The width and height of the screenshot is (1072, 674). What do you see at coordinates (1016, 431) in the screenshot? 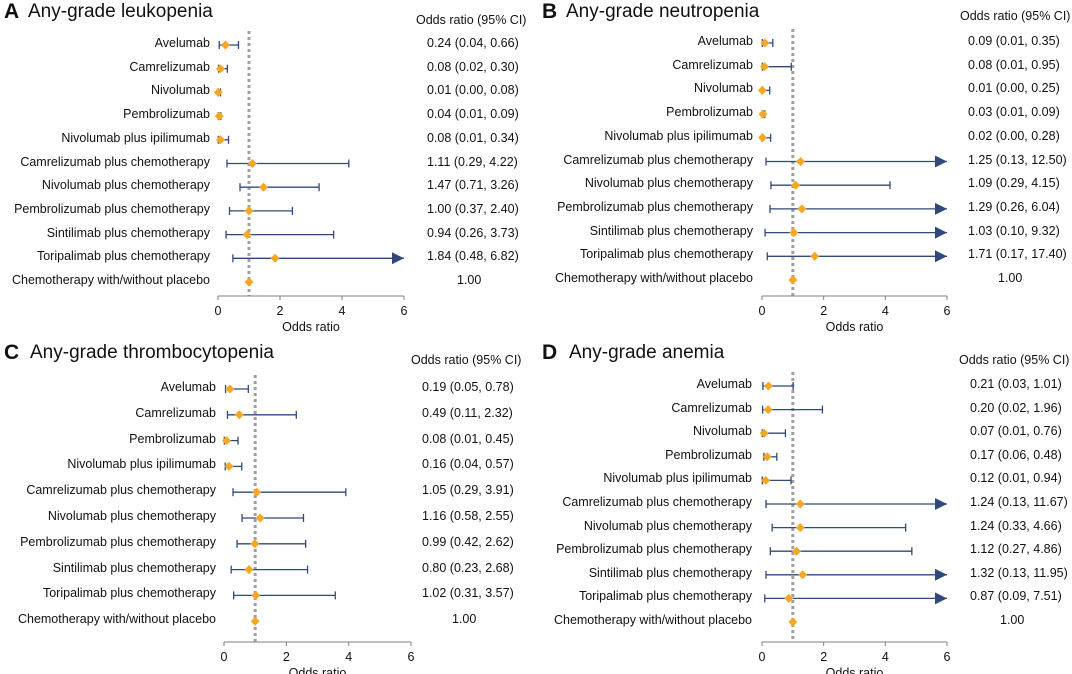
I see `row-odds-ratio: 0.07 (0.01, 0.76)` at bounding box center [1016, 431].